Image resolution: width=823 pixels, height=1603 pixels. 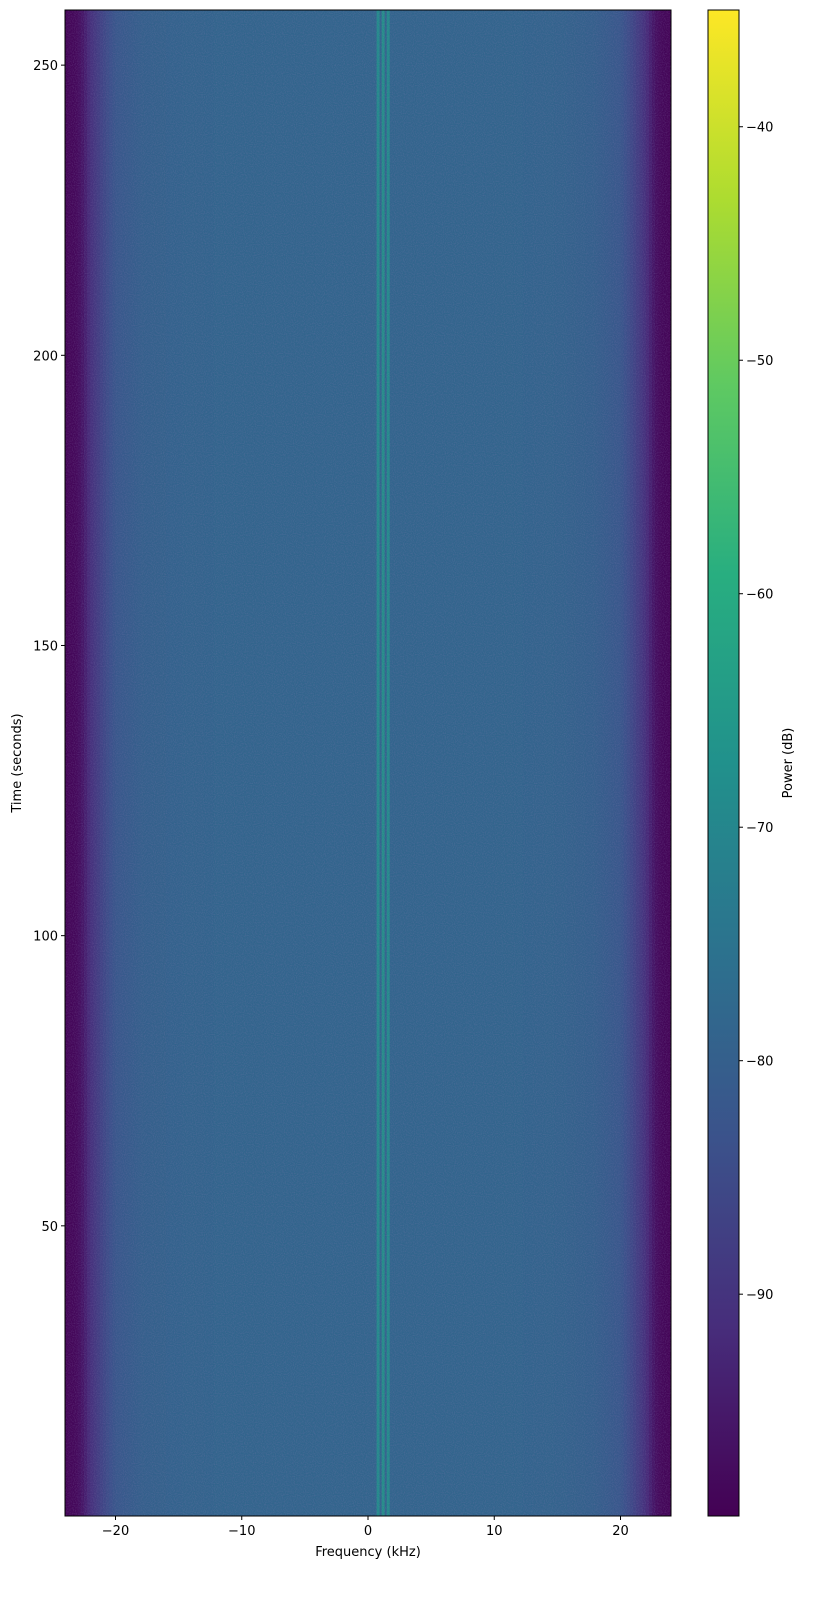 What do you see at coordinates (368, 1552) in the screenshot?
I see `x-axis-label: Frequency (kHz)` at bounding box center [368, 1552].